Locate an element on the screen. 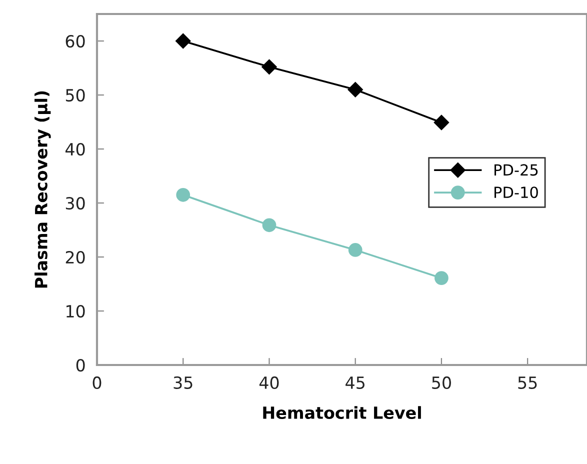  y-tick-label: 30 is located at coordinates (75, 203).